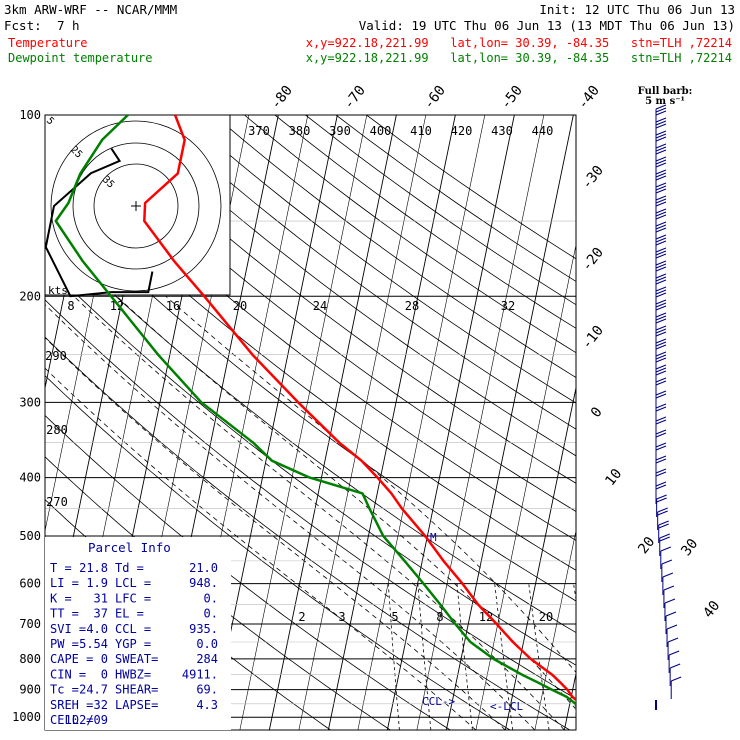 This screenshot has width=740, height=740. I want to click on hodo-ring-outer, so click(136, 206).